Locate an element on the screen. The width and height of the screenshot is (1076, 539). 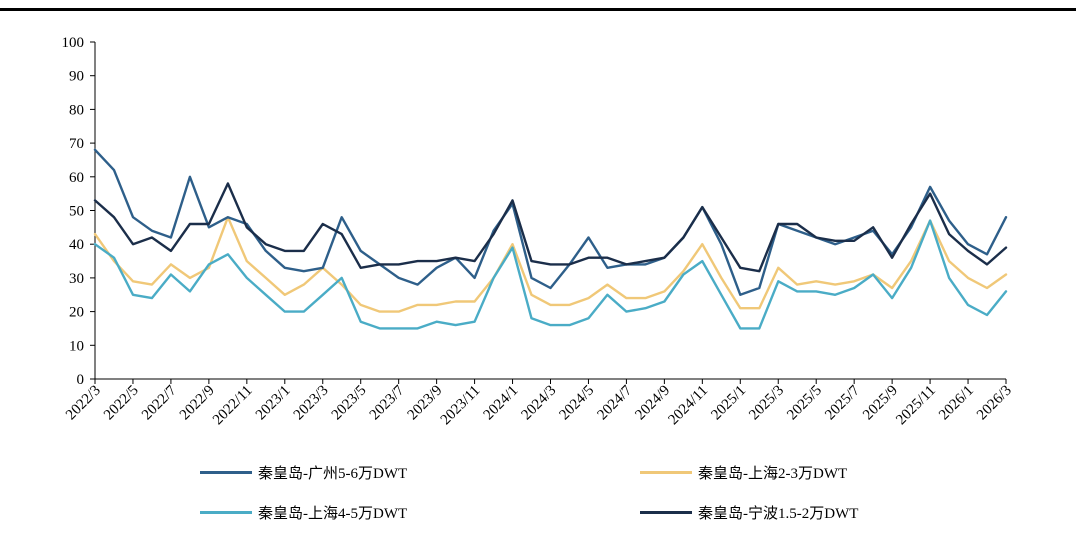
x-tick-label: 2023/1 is located at coordinates (273, 403).